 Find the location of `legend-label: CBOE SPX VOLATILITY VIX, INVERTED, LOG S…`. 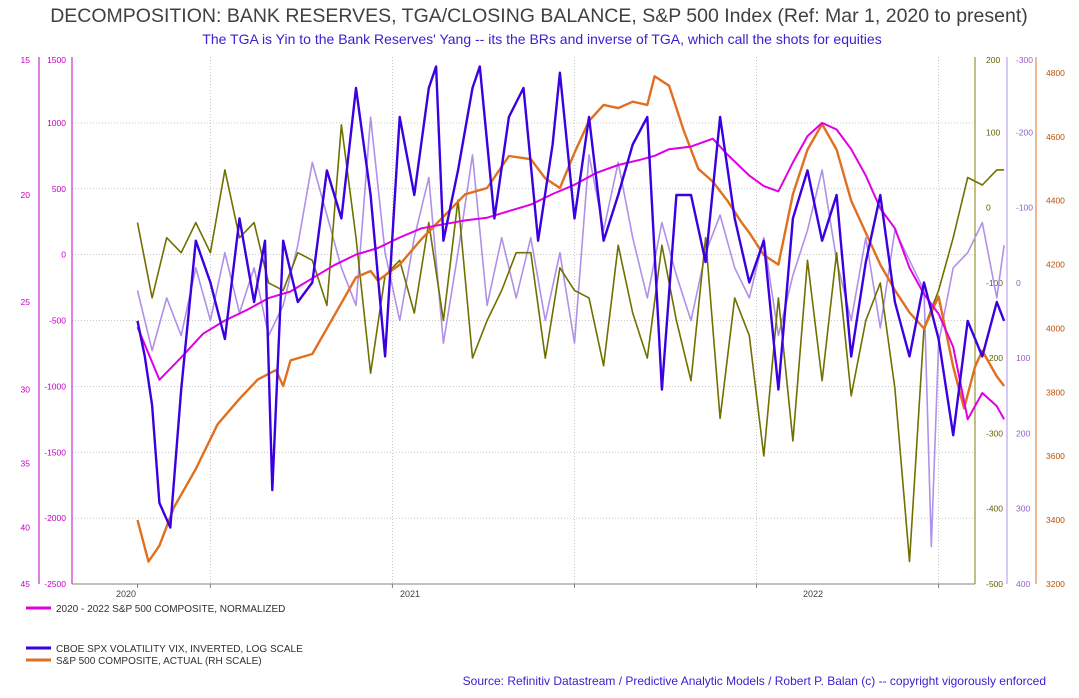

legend-label: CBOE SPX VOLATILITY VIX, INVERTED, LOG S… is located at coordinates (179, 649).